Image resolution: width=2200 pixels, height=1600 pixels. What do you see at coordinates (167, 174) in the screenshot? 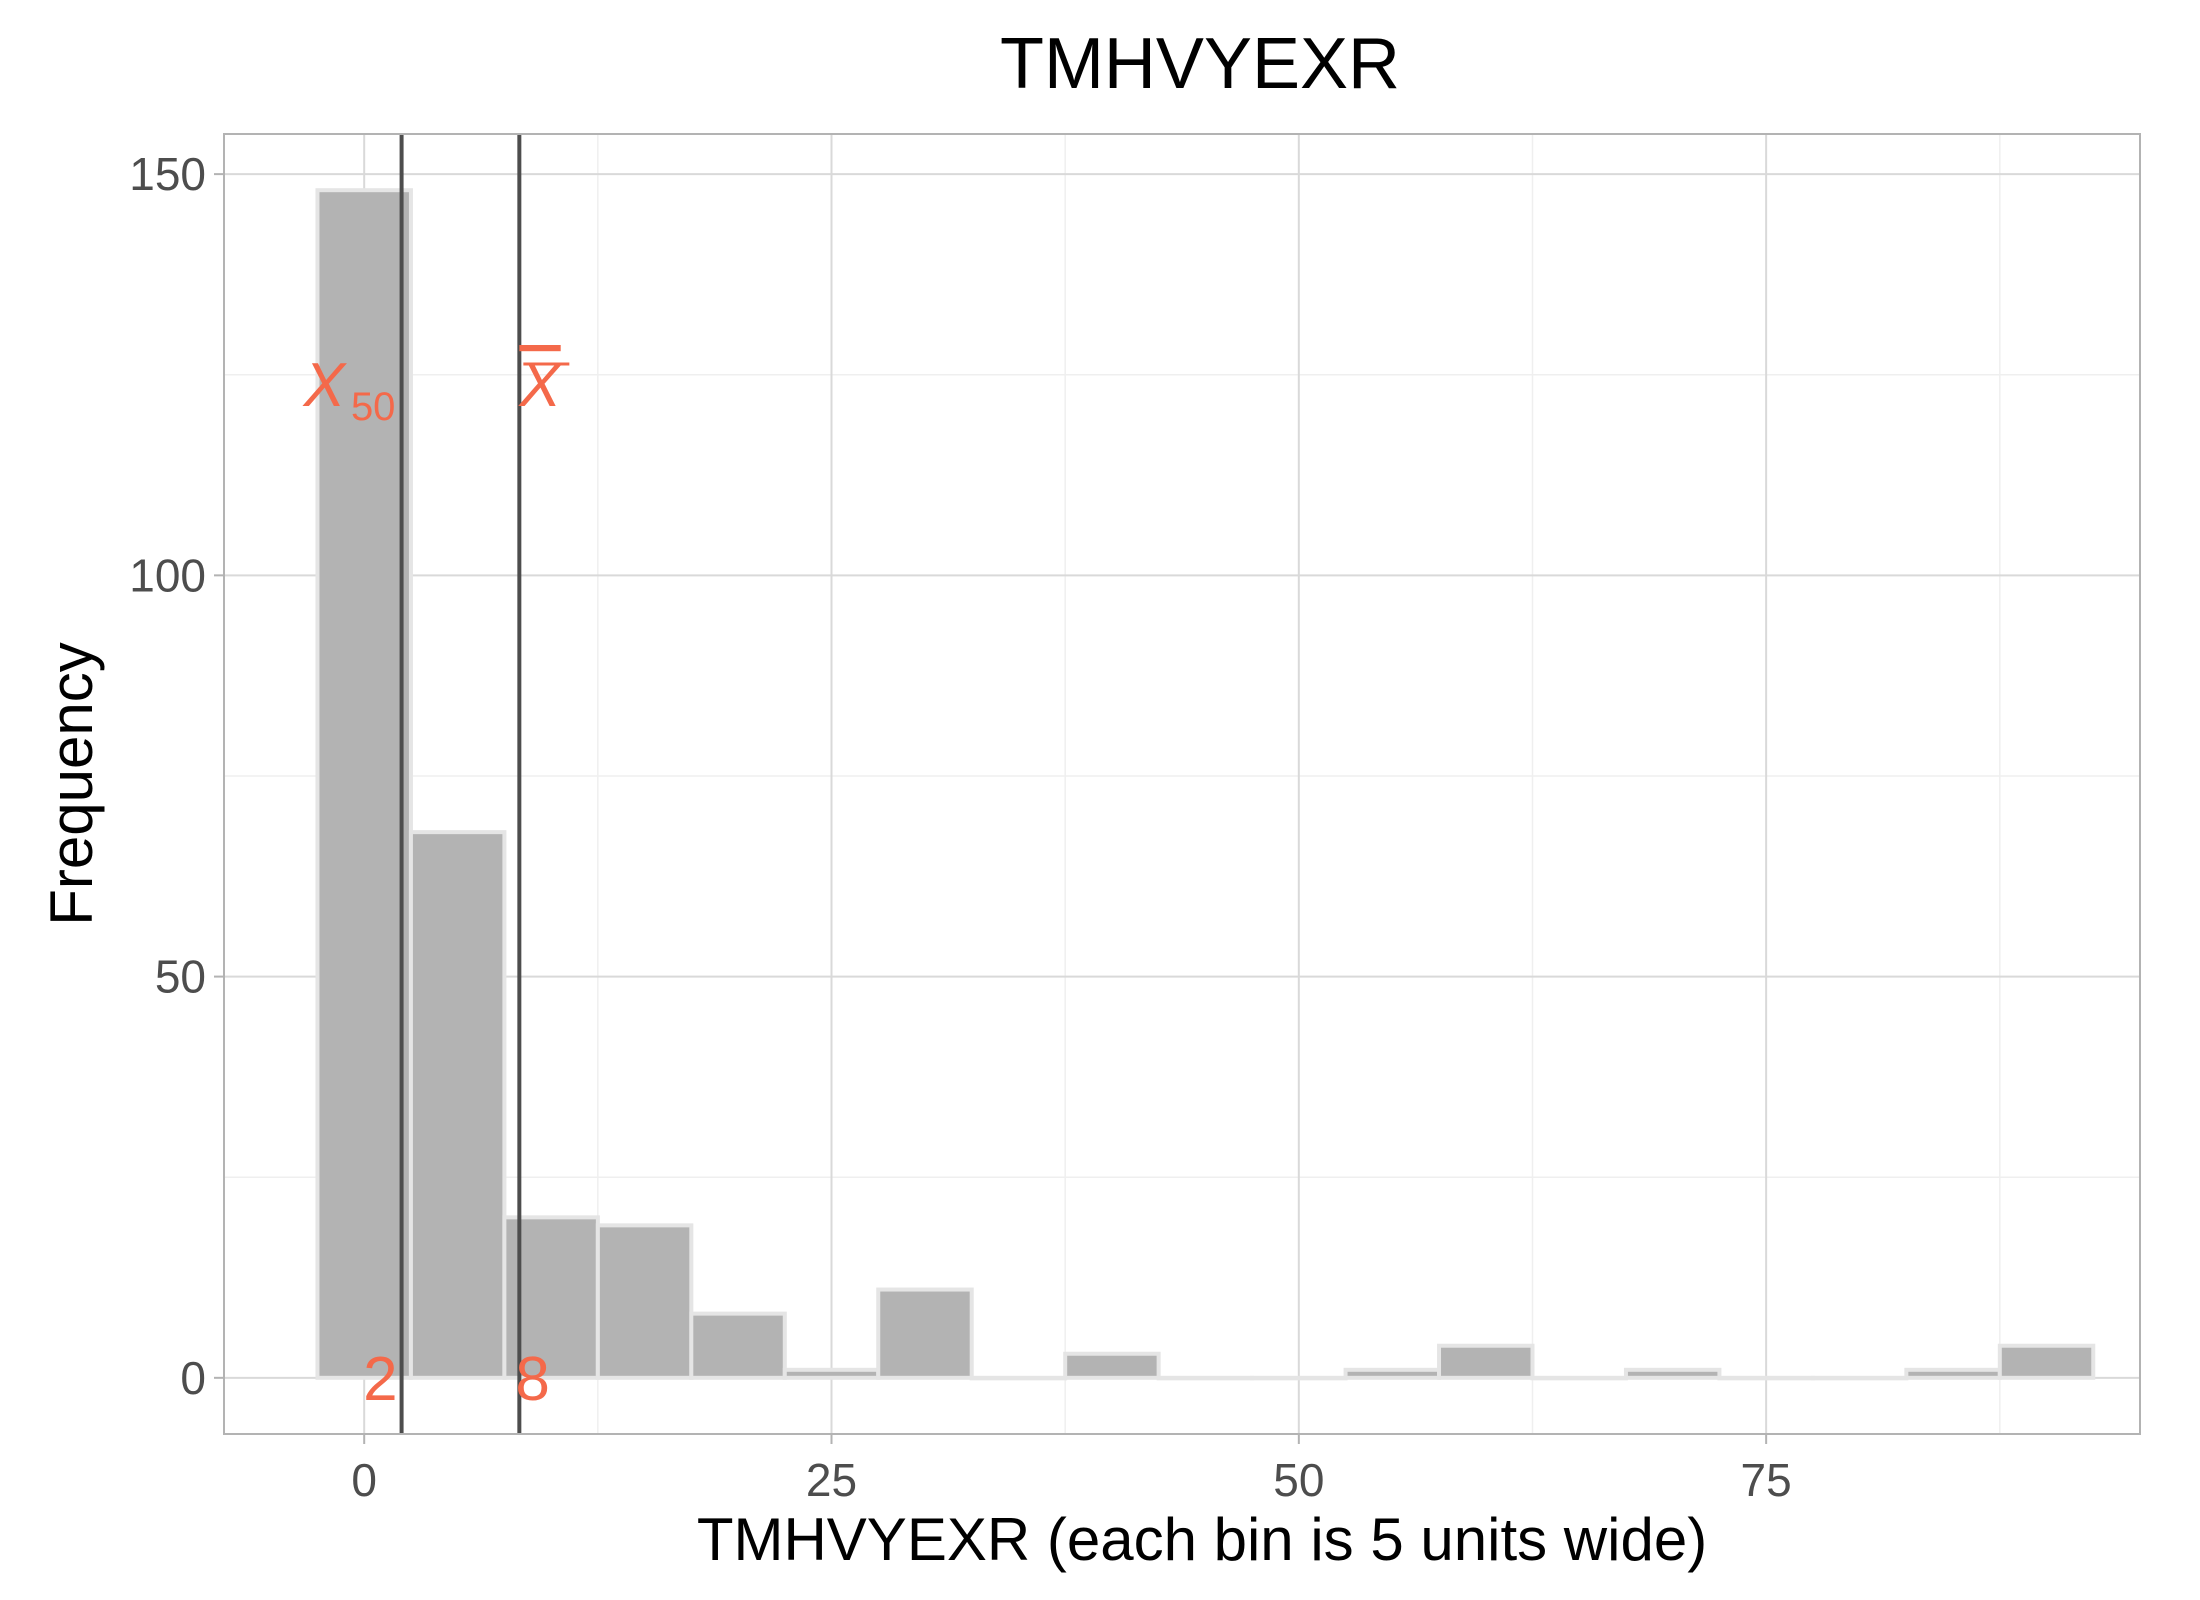
I see `y-tick-label: 150` at bounding box center [167, 174].